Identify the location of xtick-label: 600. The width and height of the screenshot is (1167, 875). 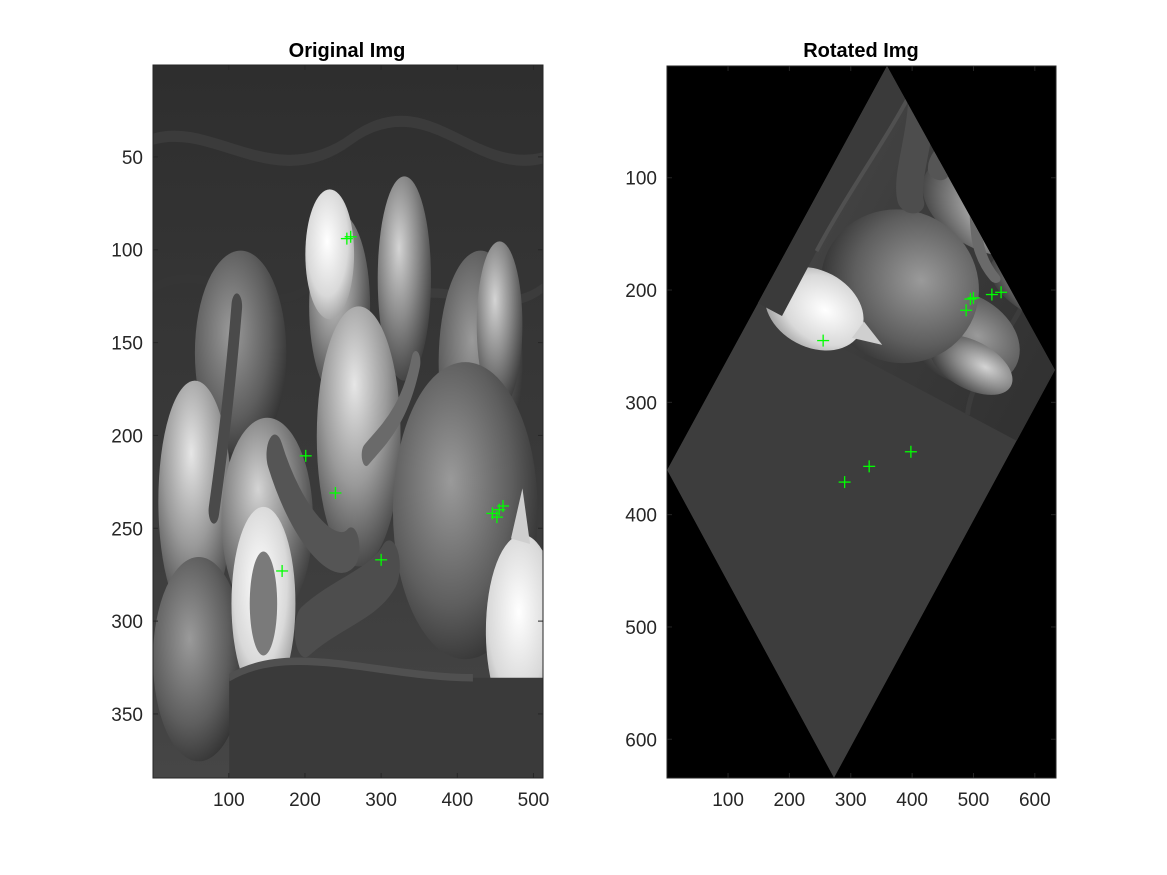
(1035, 800).